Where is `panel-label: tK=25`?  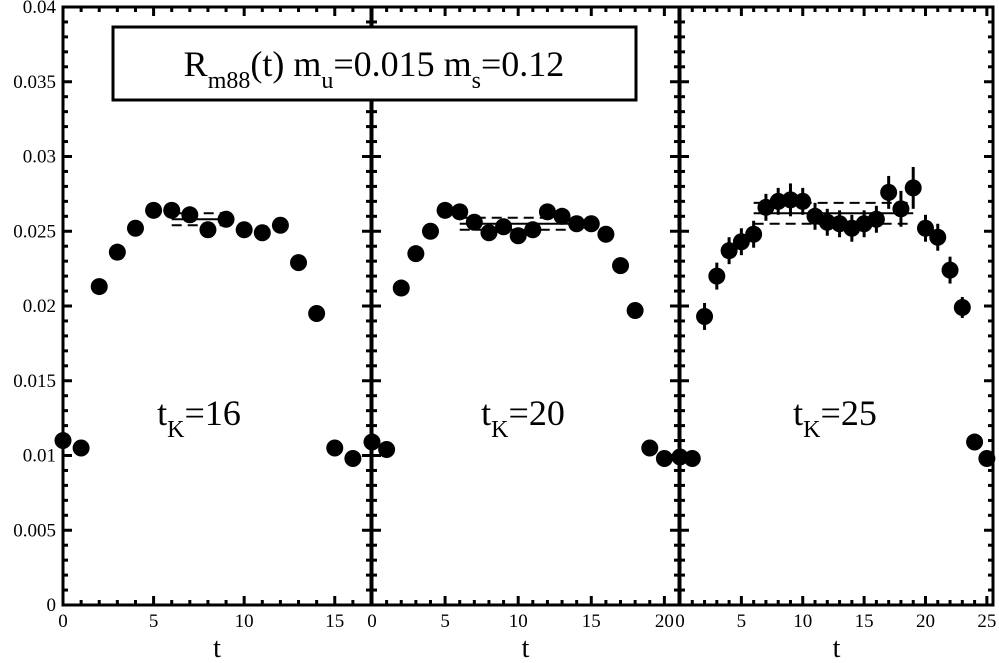 panel-label: tK=25 is located at coordinates (835, 418).